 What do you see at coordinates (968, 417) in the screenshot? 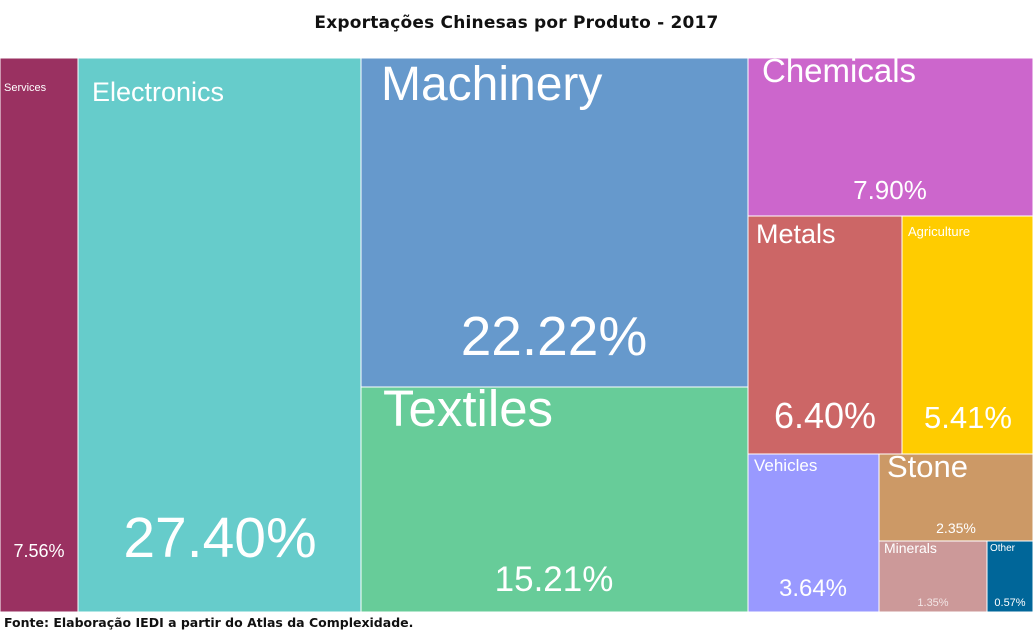
I see `tile-value-agriculture: 5.41%` at bounding box center [968, 417].